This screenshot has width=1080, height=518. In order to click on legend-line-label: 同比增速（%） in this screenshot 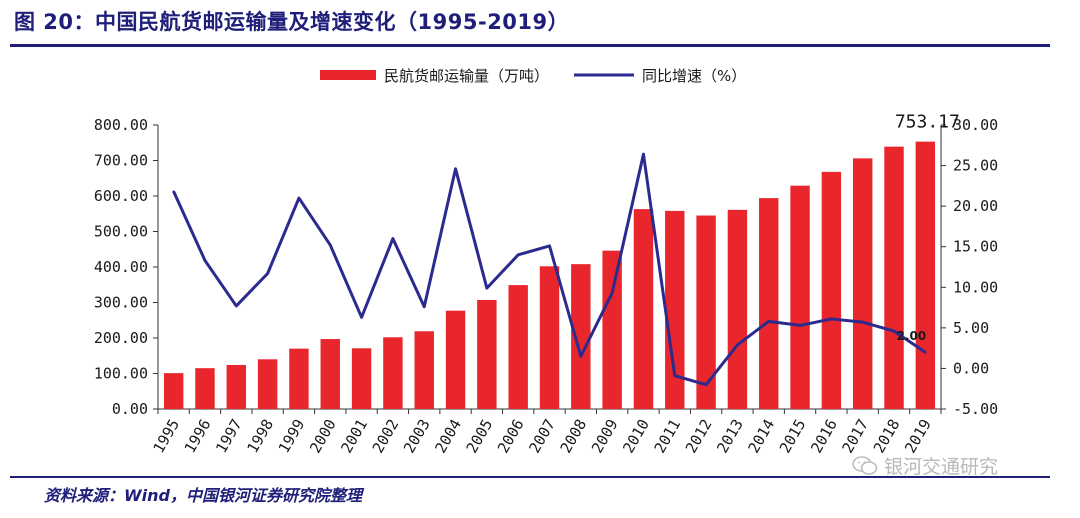, I will do `click(694, 76)`.